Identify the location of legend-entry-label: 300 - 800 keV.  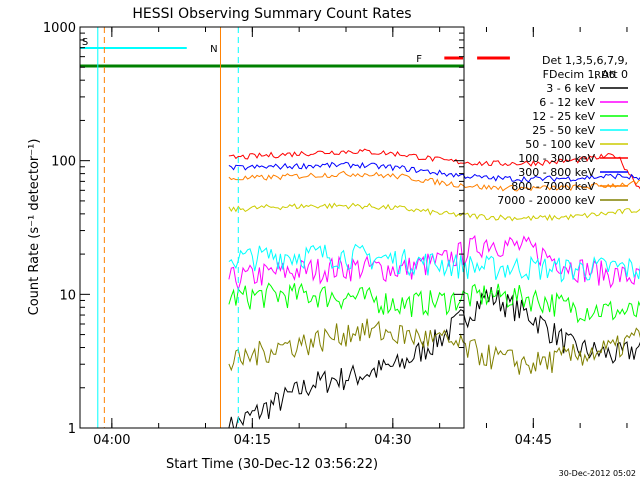
(556, 172).